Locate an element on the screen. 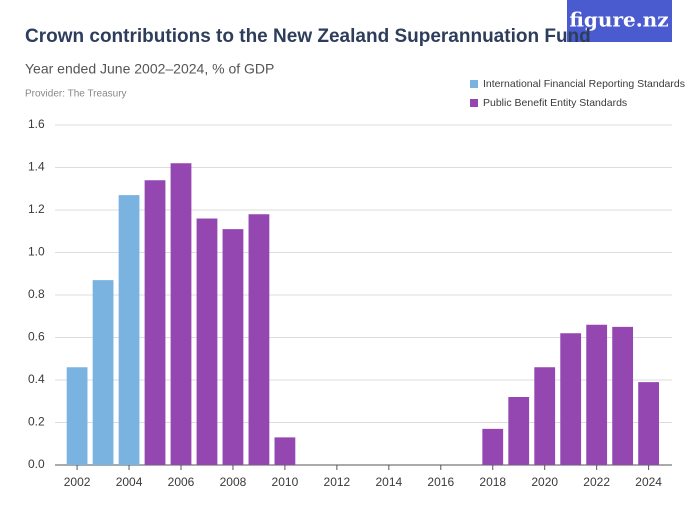 The image size is (700, 525). y-tick-label: 0.6 is located at coordinates (36, 337).